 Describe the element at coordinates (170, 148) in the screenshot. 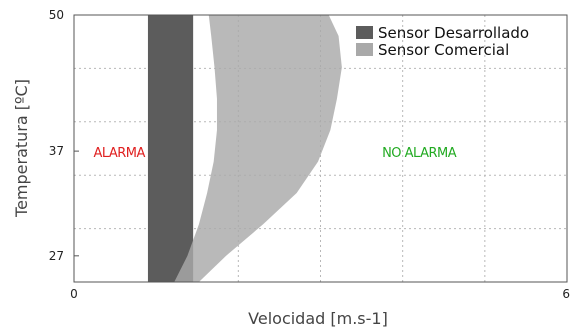

I see `series-developed-band` at that location.